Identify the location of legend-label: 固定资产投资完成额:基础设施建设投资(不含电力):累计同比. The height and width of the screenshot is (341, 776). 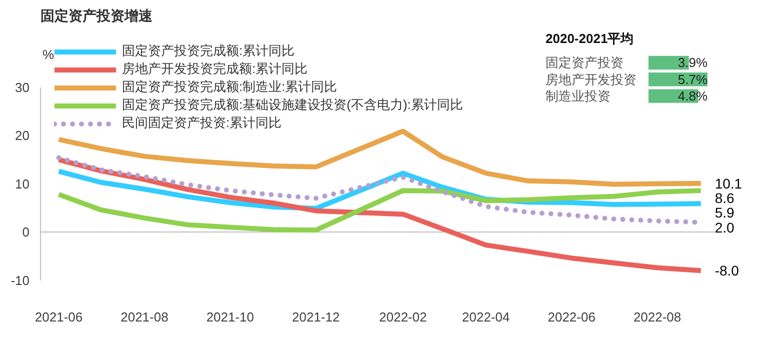
(292, 105).